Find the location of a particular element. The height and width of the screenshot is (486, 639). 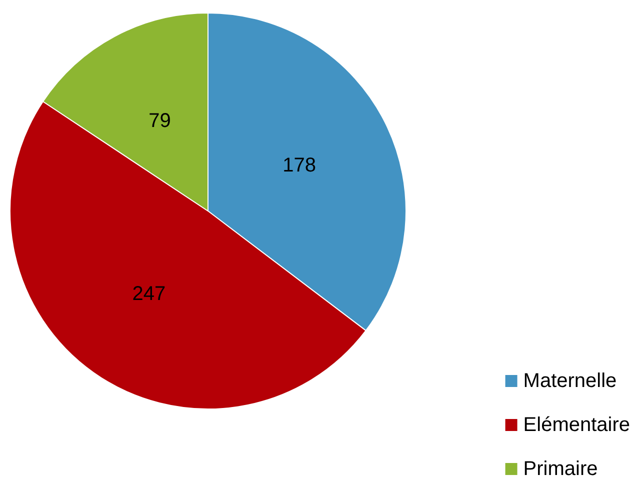

data-label: 247 is located at coordinates (149, 294).